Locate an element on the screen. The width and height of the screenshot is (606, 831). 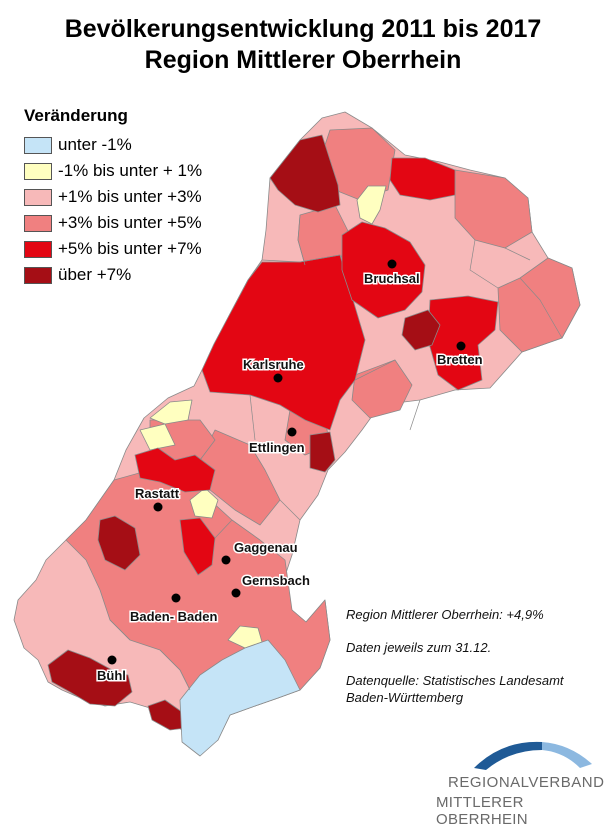
legend-item: unter -1% is located at coordinates (113, 145).